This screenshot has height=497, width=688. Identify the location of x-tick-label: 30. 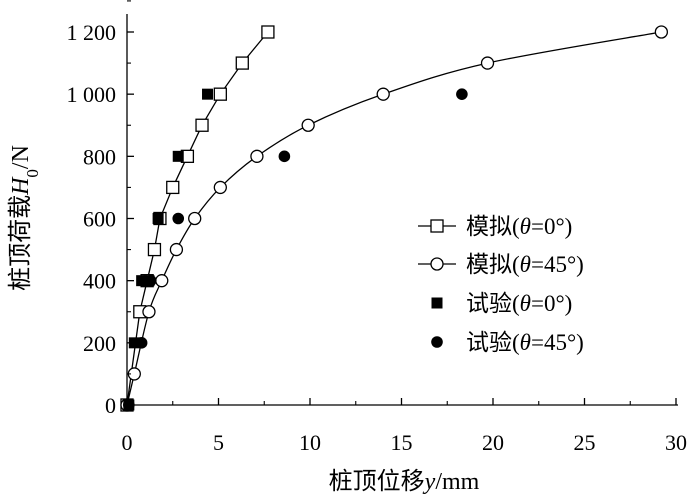
(676, 442).